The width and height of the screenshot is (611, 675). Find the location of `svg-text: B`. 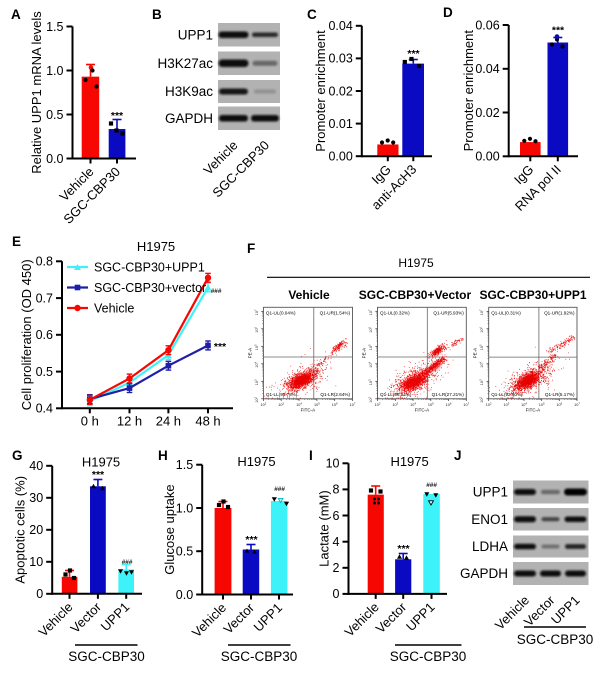

svg-text: B is located at coordinates (157, 14).